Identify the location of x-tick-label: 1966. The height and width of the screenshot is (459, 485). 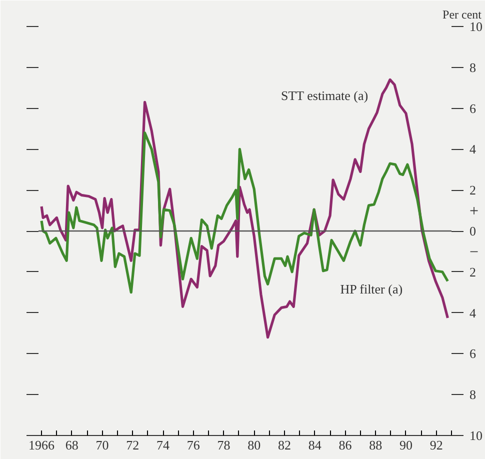
(42, 445).